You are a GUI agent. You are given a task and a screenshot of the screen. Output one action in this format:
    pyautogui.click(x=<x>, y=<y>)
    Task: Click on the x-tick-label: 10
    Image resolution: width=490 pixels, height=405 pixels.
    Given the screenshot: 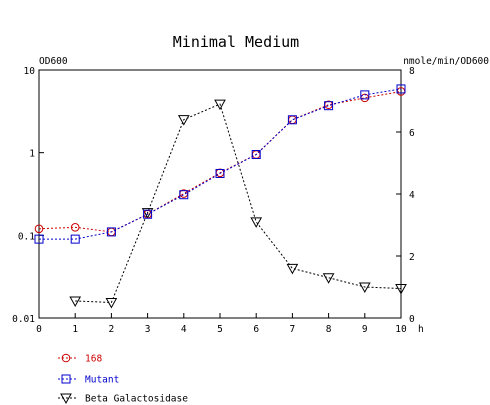 What is the action you would take?
    pyautogui.click(x=401, y=329)
    